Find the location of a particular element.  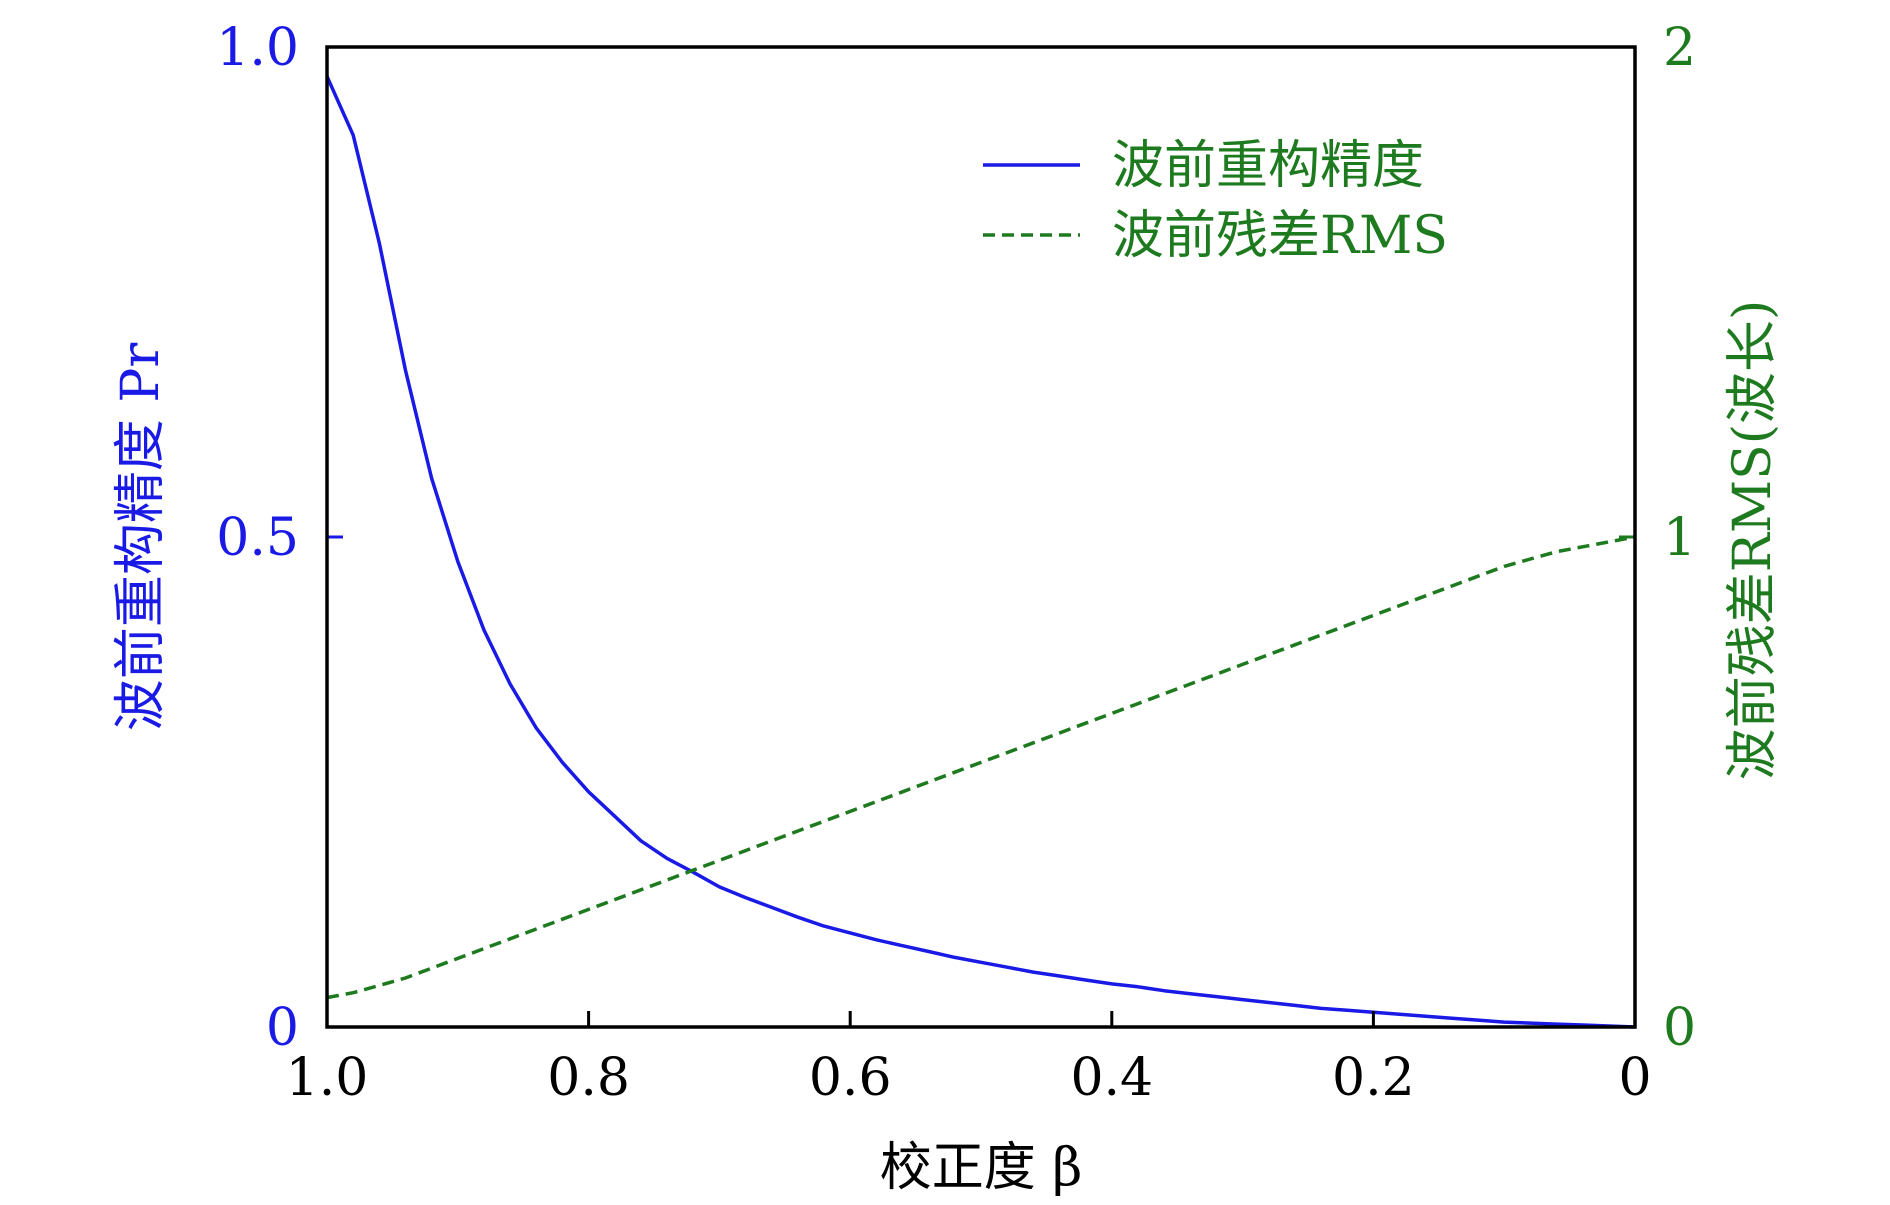

y-left-tick-label: 0 is located at coordinates (282, 1028).